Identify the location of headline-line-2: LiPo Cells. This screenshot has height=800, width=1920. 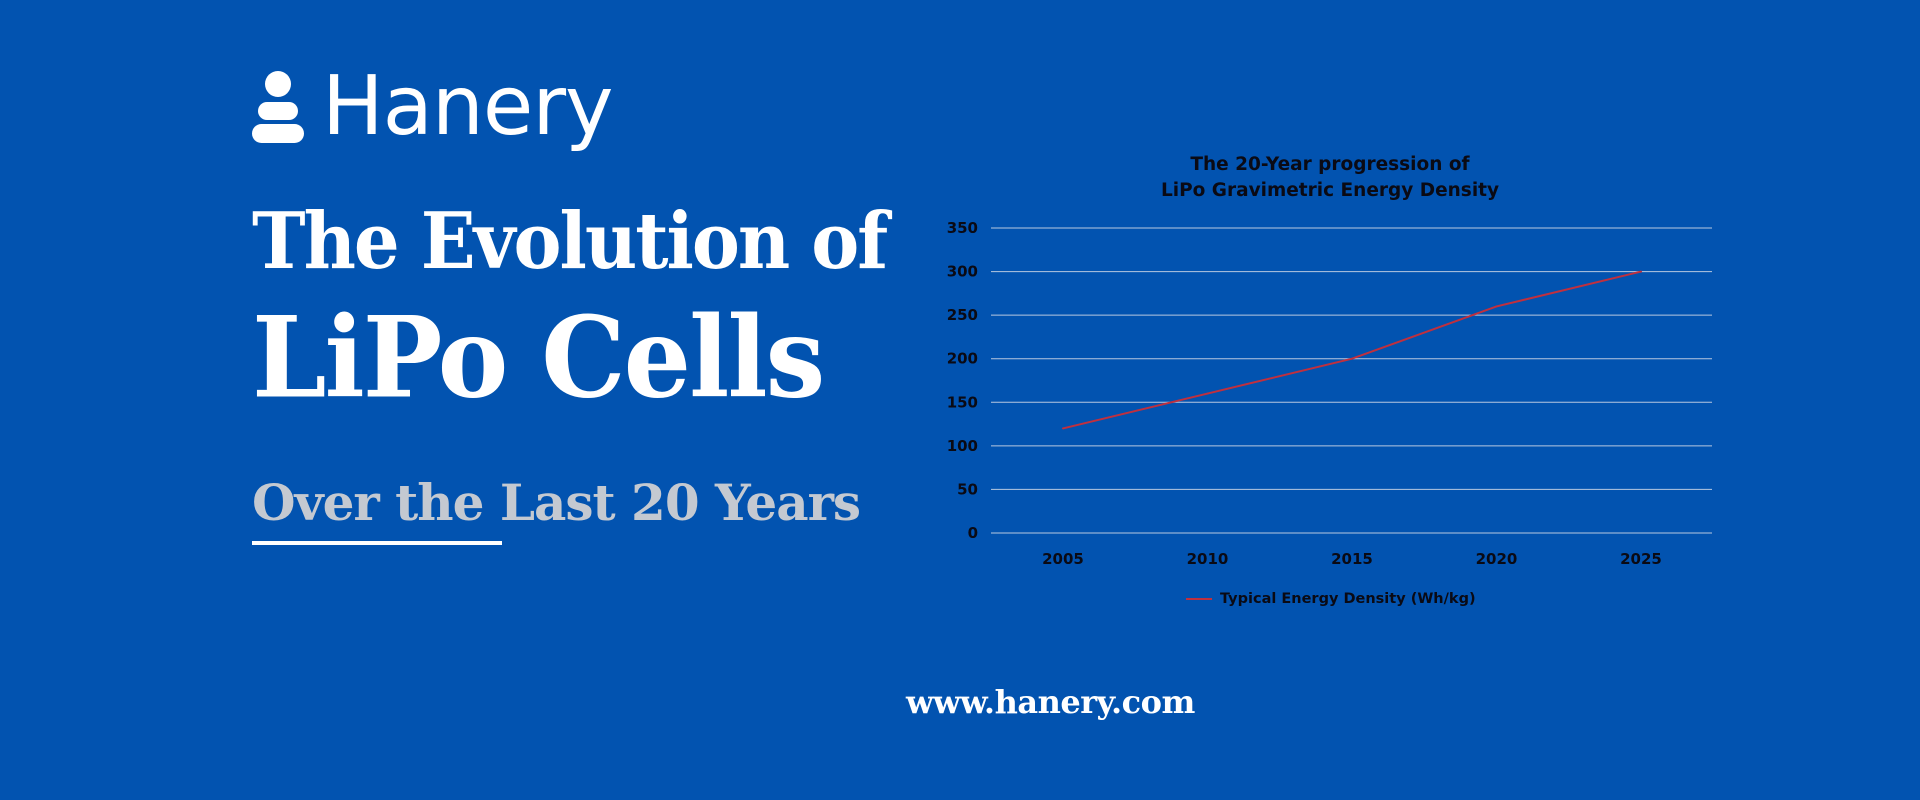
(538, 357).